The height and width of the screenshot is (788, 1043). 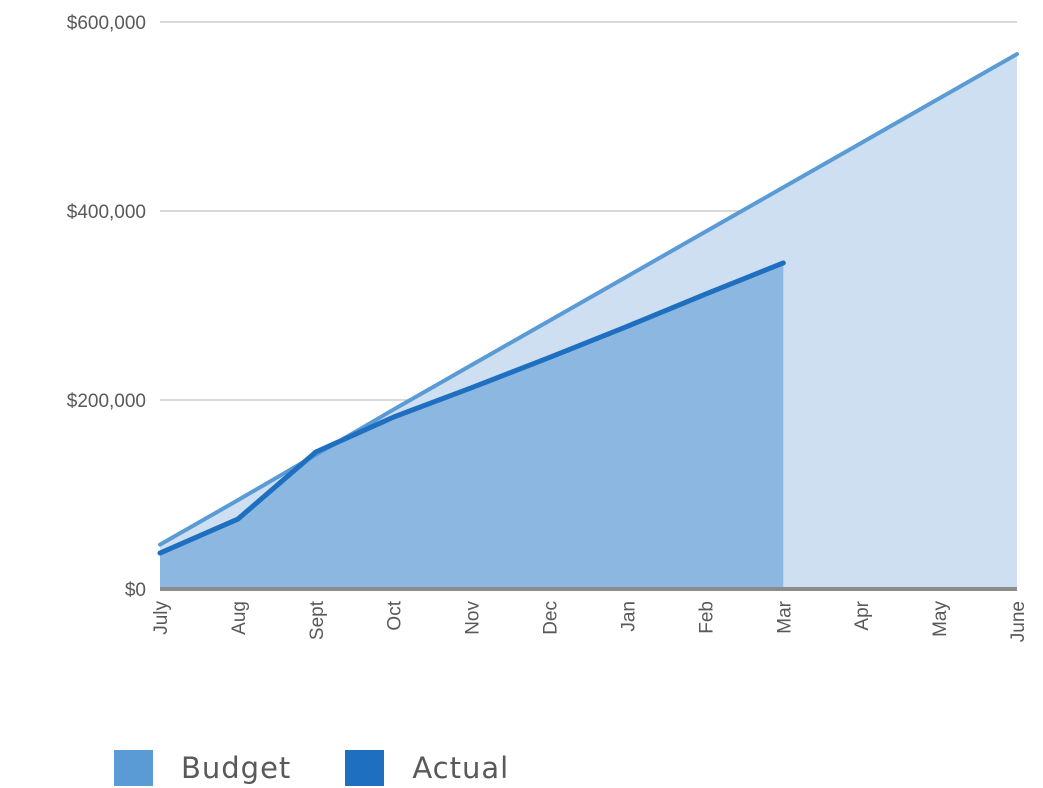 I want to click on x-tick-label: July, so click(x=161, y=618).